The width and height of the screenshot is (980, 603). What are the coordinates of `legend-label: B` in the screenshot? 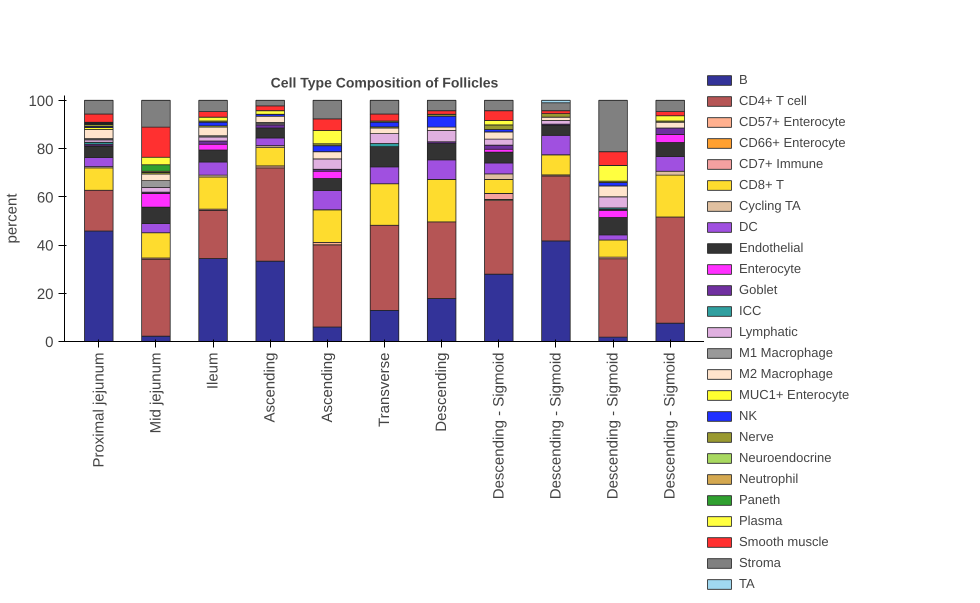 It's located at (744, 79).